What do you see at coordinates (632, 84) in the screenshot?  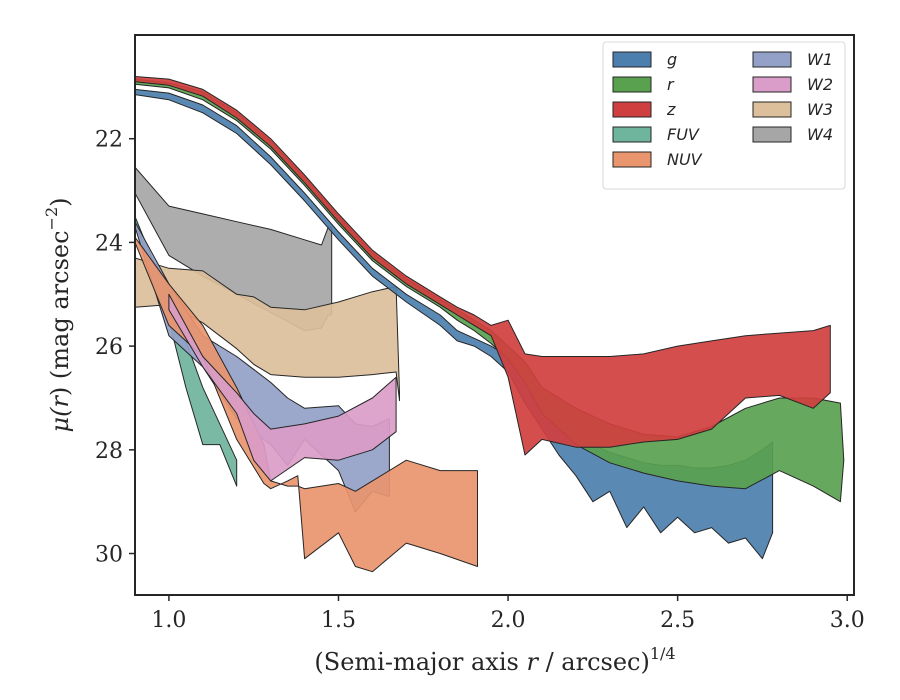 I see `legend-swatch-r` at bounding box center [632, 84].